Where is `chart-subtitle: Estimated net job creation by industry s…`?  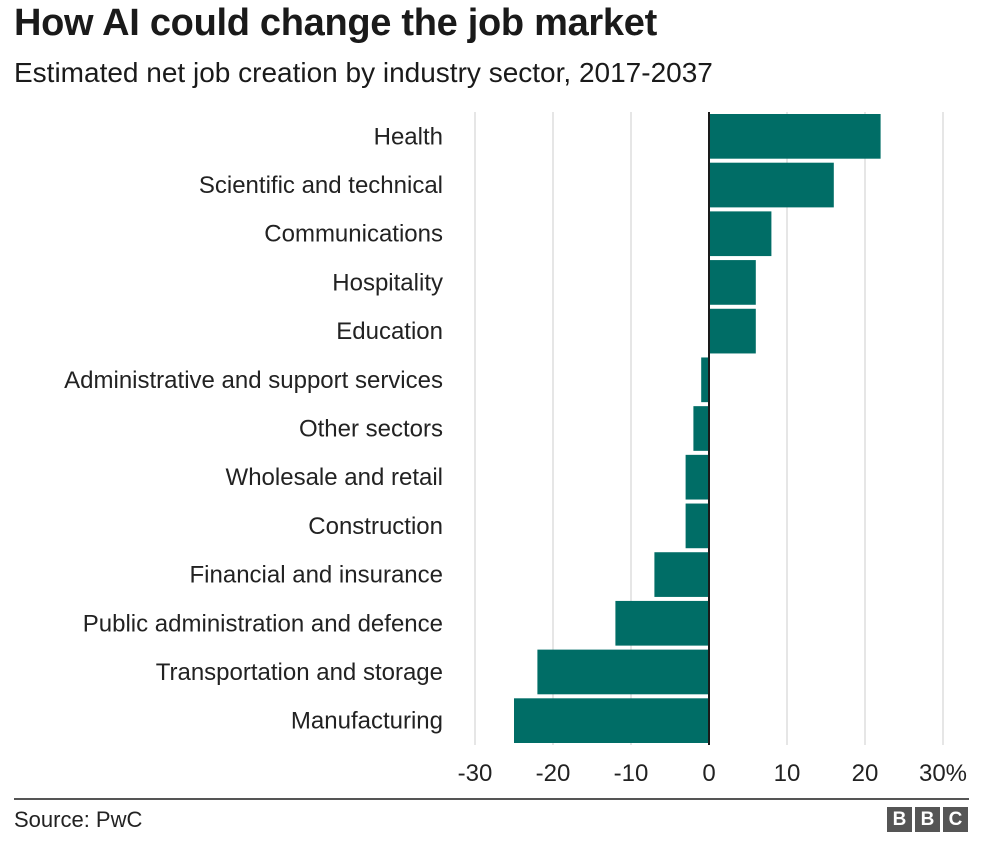 chart-subtitle: Estimated net job creation by industry s… is located at coordinates (363, 72).